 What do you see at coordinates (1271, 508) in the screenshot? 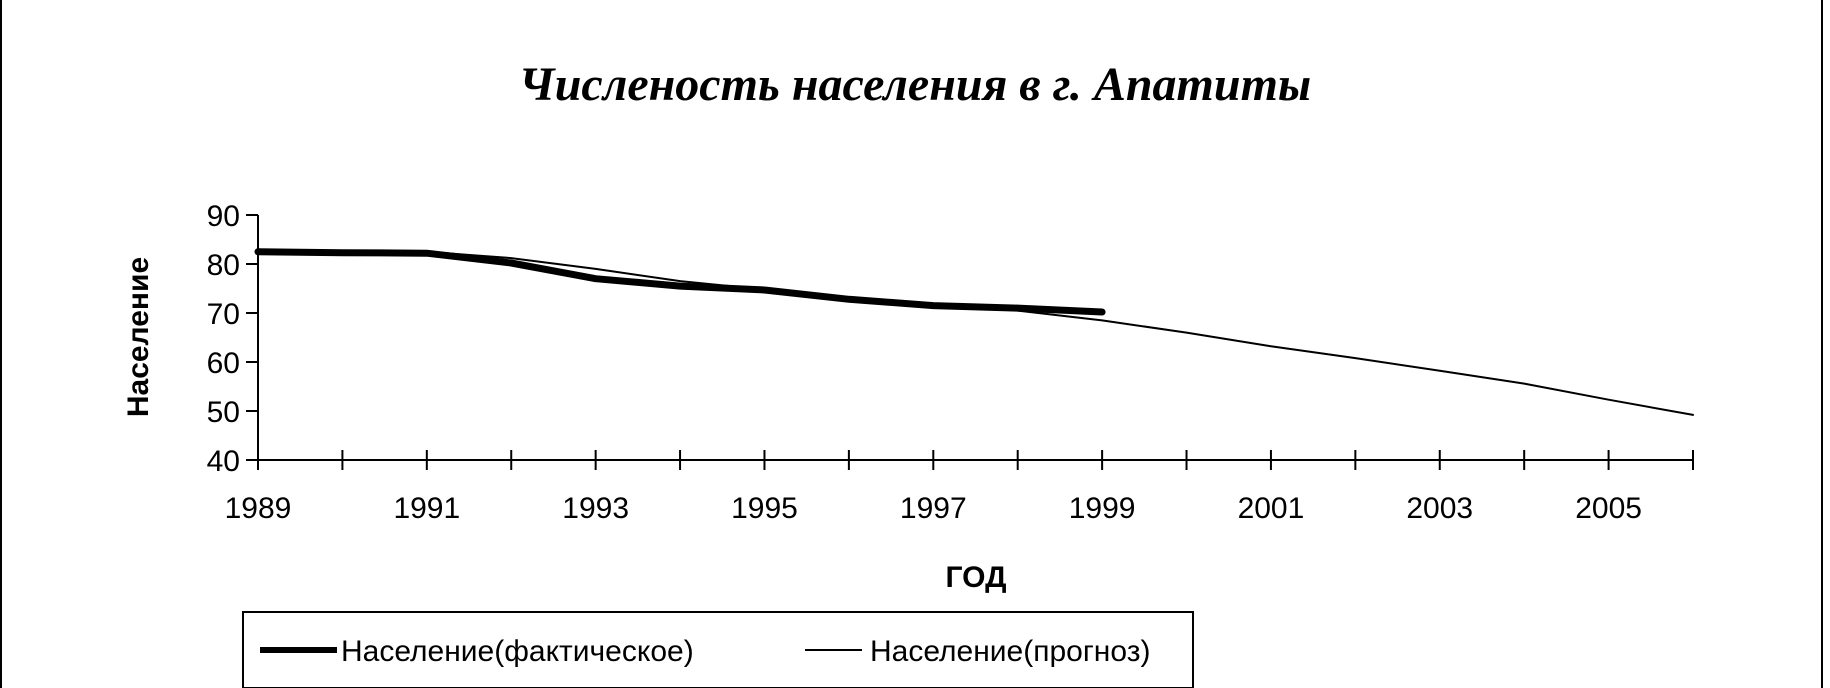
I see `x-tick-label: 2001` at bounding box center [1271, 508].